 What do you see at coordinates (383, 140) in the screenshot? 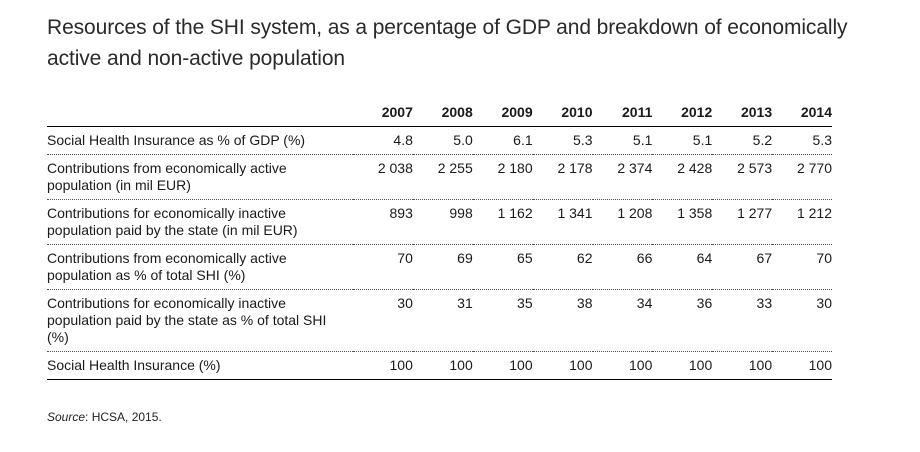
I see `value-cell: 4.8` at bounding box center [383, 140].